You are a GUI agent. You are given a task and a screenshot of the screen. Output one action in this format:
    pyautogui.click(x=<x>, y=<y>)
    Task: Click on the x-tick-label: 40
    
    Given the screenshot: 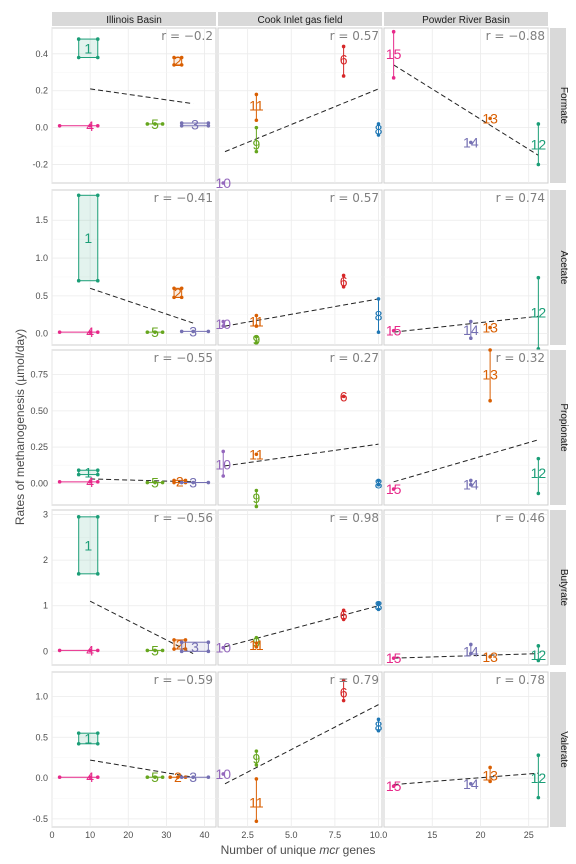 What is the action you would take?
    pyautogui.click(x=205, y=835)
    